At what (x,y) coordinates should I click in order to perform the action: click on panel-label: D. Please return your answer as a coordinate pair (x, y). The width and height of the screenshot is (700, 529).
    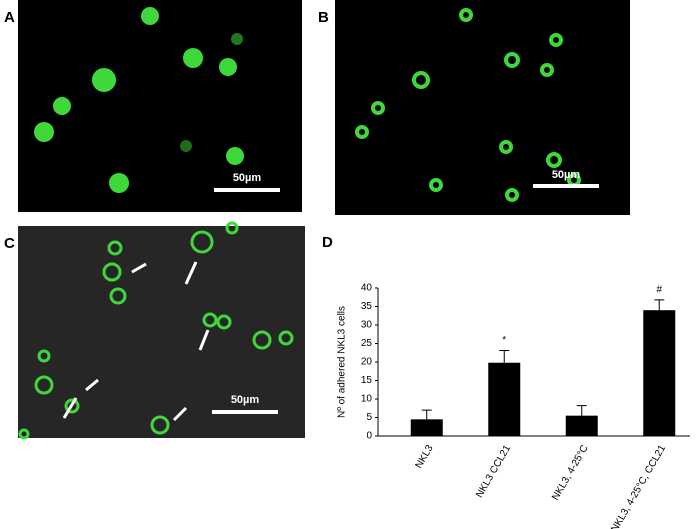
    Looking at the image, I should click on (327, 242).